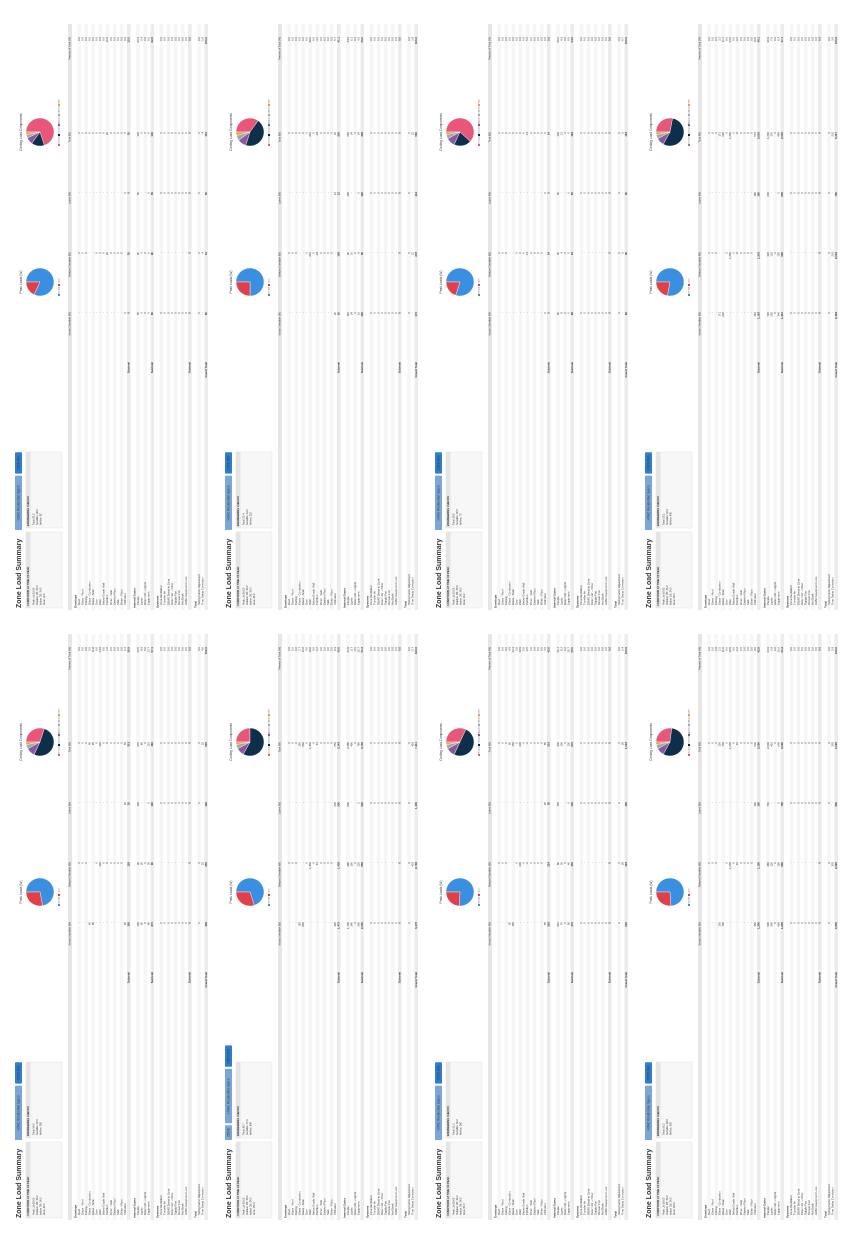  What do you see at coordinates (651, 132) in the screenshot?
I see `pie-title: Cooling Load Components` at bounding box center [651, 132].